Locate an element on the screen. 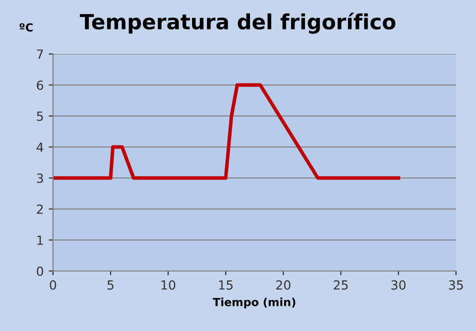  y-tick-label: 5 is located at coordinates (39, 116).